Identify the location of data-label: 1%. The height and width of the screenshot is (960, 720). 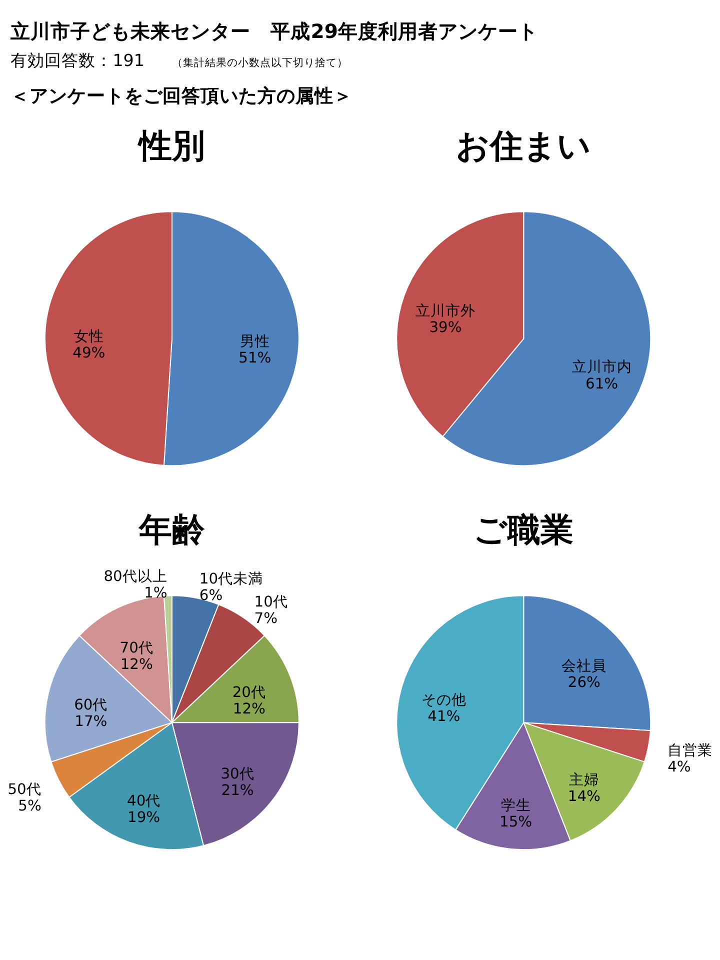
(156, 593).